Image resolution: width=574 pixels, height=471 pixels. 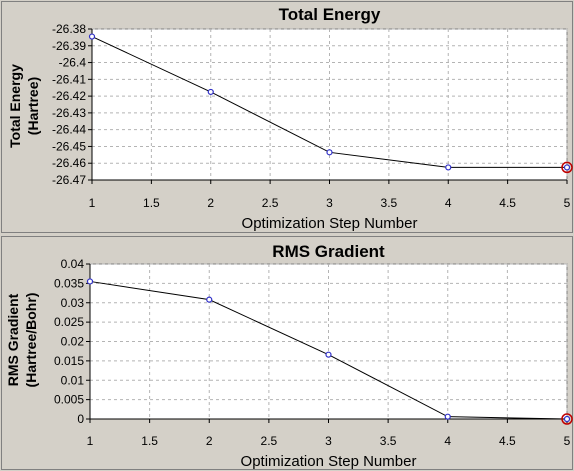 What do you see at coordinates (69, 400) in the screenshot?
I see `y-tick-label: 0.005` at bounding box center [69, 400].